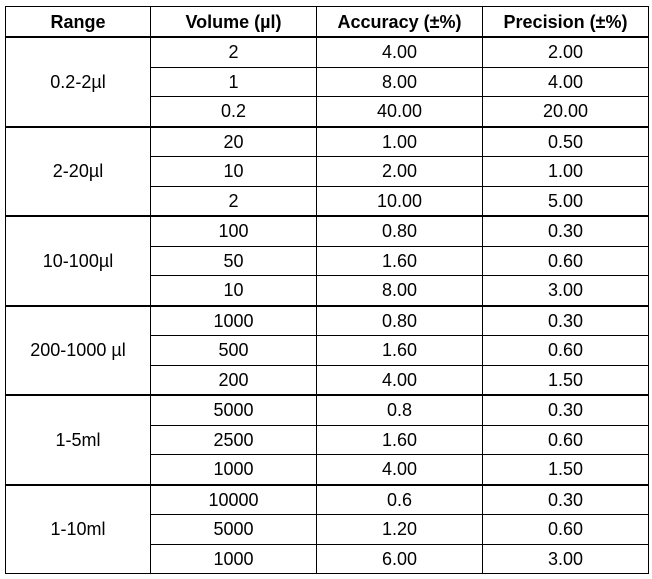 The image size is (652, 579). What do you see at coordinates (233, 260) in the screenshot?
I see `volume-cell: 50` at bounding box center [233, 260].